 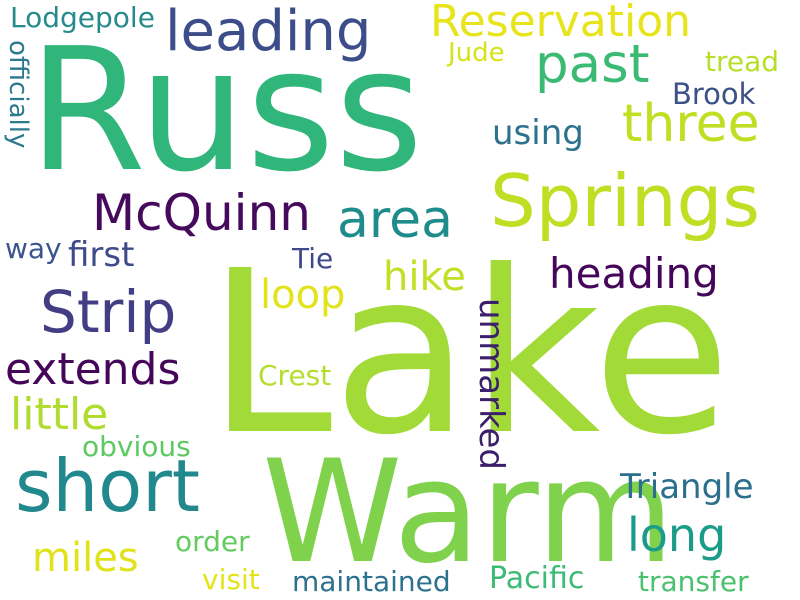 I want to click on word-leading: leading, so click(x=268, y=32).